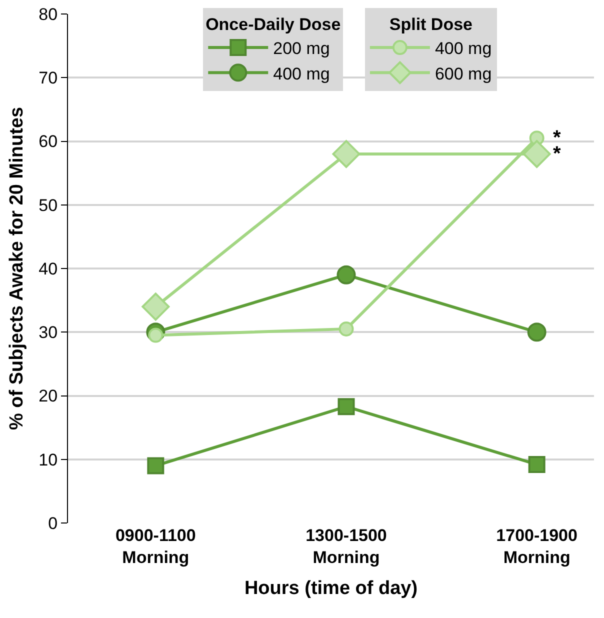  Describe the element at coordinates (48, 78) in the screenshot. I see `y-tick-label: 70` at that location.